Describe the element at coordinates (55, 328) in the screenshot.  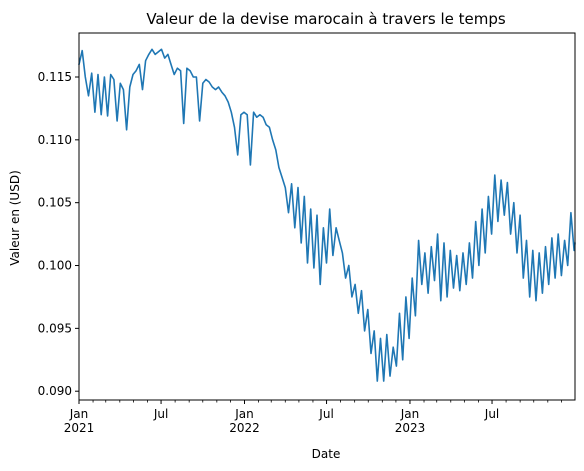
I see `y-tick-label: 0.095` at that location.